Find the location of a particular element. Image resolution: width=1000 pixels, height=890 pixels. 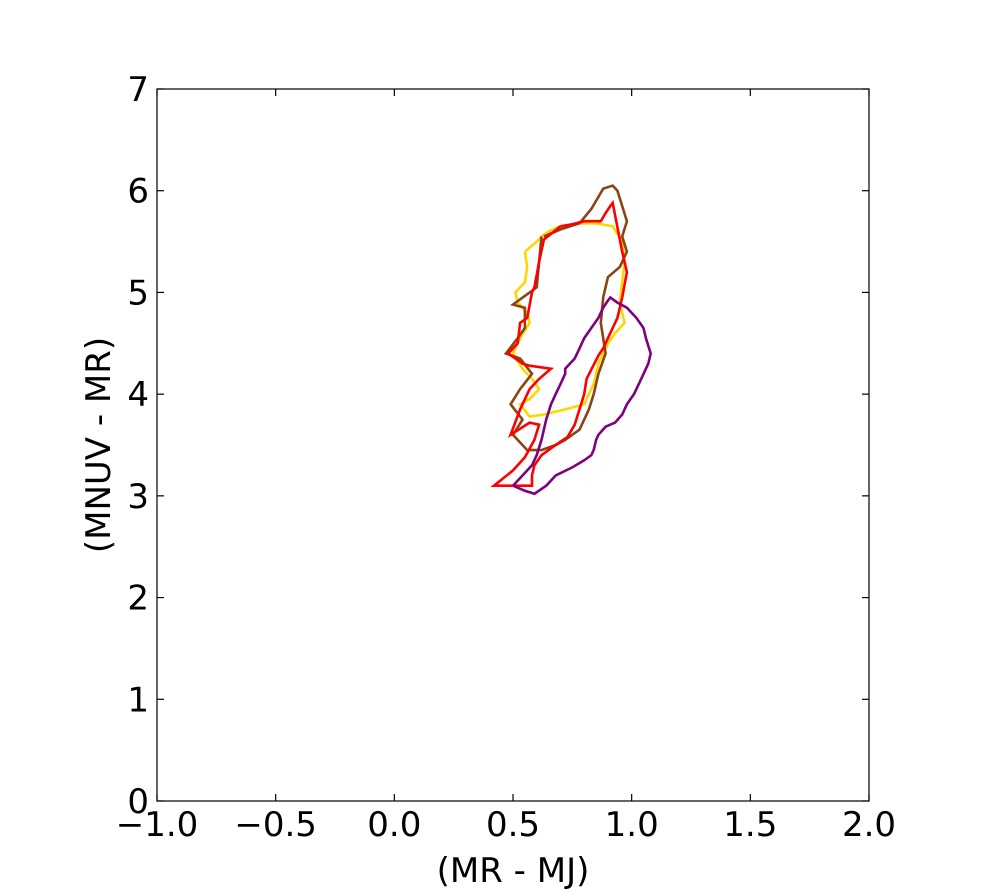

x-axis-label: (MR - MJ) is located at coordinates (513, 870).